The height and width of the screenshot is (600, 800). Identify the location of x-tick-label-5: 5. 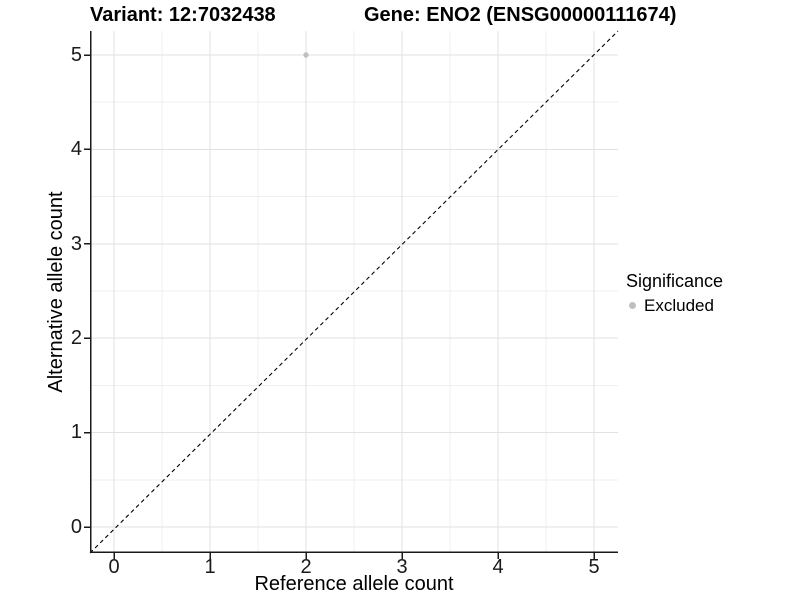
(594, 567).